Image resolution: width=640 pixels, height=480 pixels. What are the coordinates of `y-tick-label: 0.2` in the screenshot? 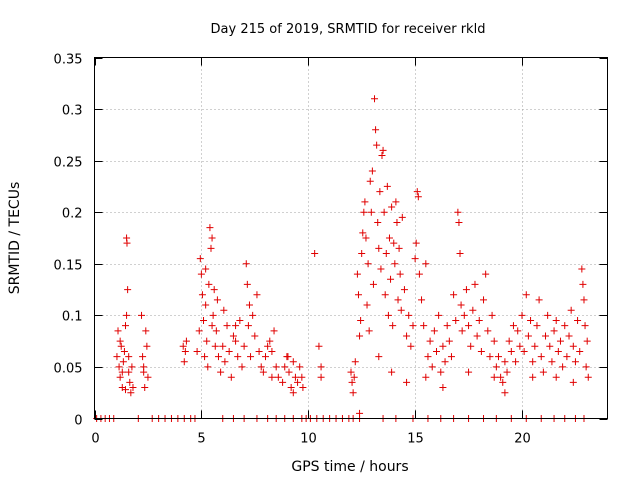 It's located at (72, 214).